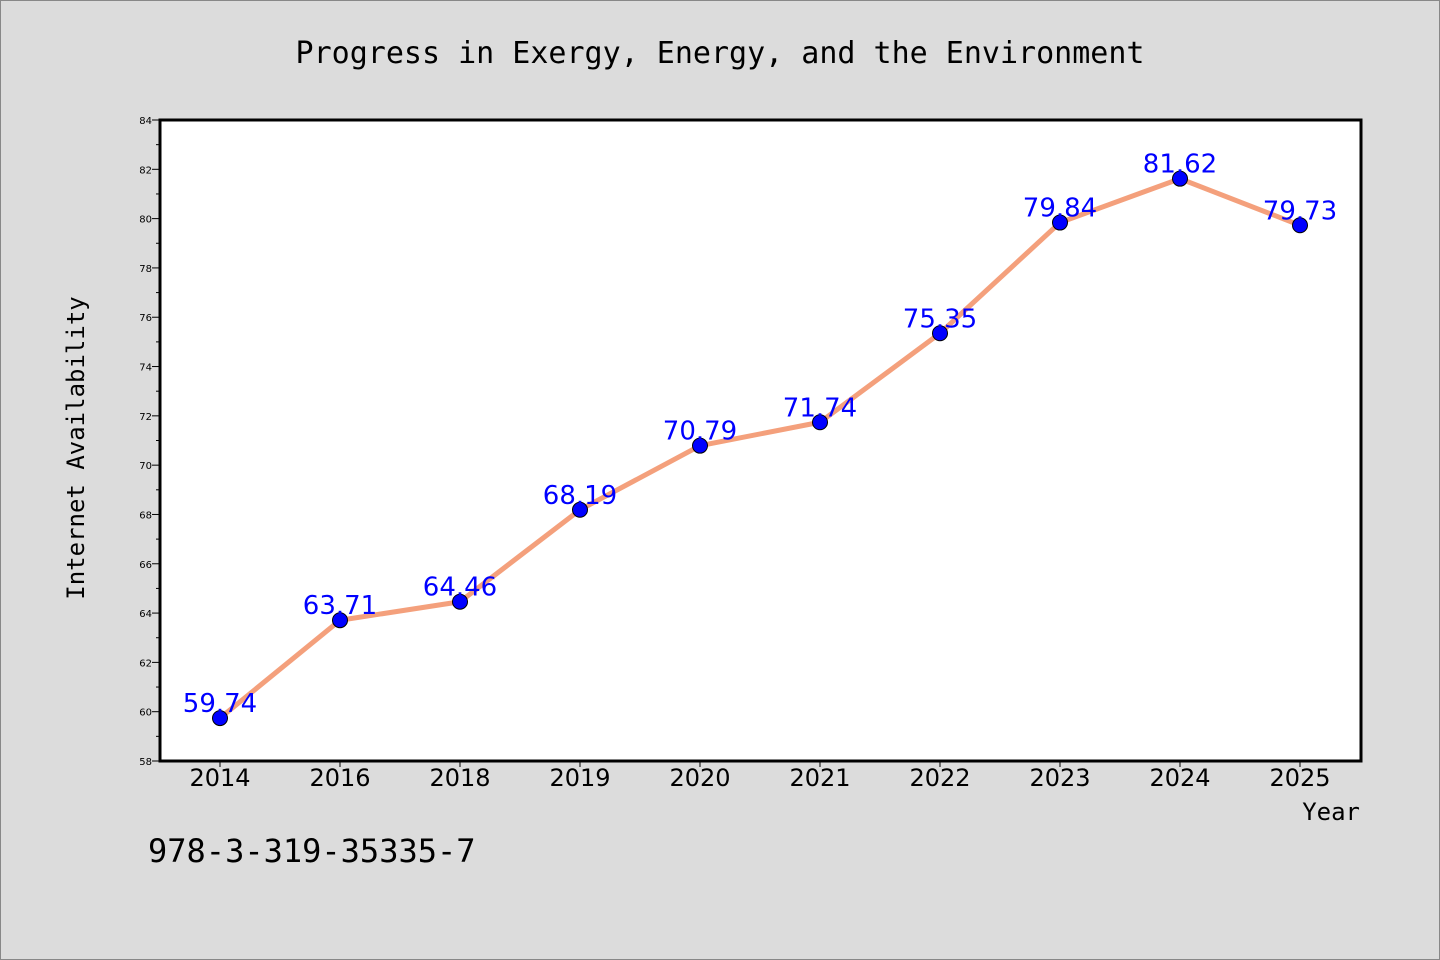  Describe the element at coordinates (1180, 165) in the screenshot. I see `data-label: 81.62` at that location.